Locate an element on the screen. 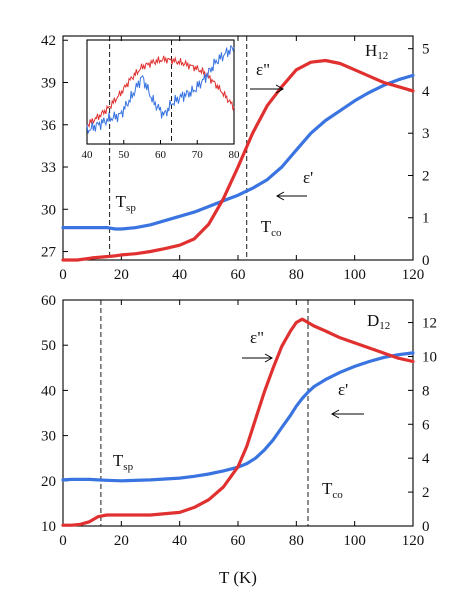  inset-x-tick-label: 80 is located at coordinates (235, 155).